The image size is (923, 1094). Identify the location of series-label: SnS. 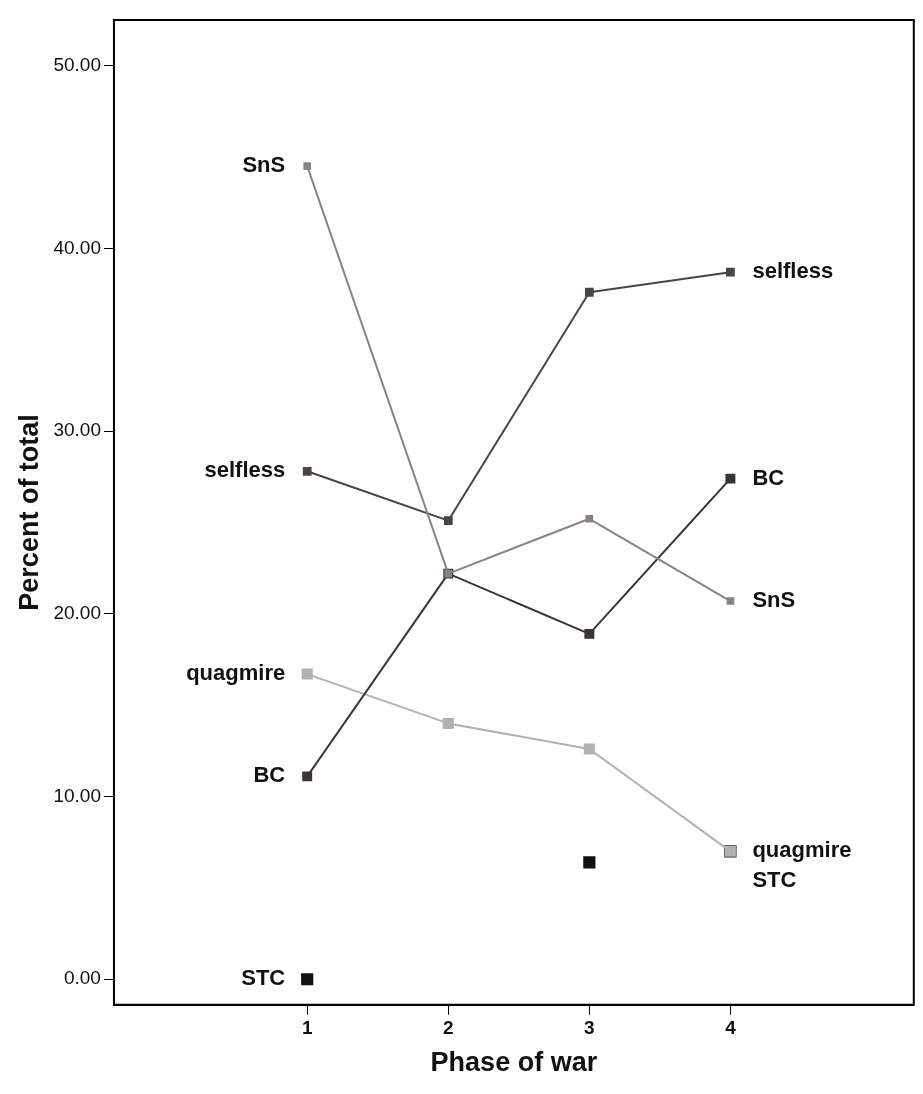
(774, 600).